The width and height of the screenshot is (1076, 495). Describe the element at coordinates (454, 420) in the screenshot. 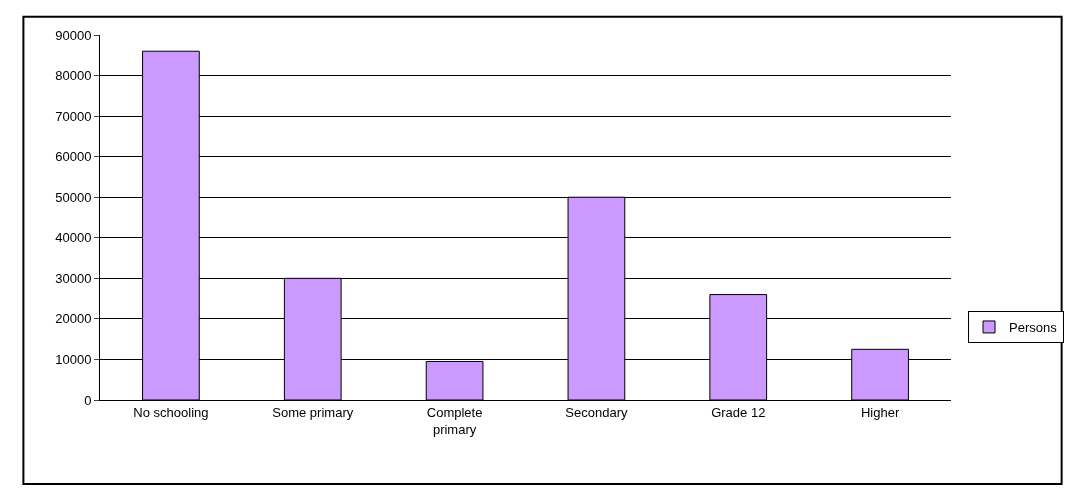

I see `x-tick-label: Complete primary` at that location.